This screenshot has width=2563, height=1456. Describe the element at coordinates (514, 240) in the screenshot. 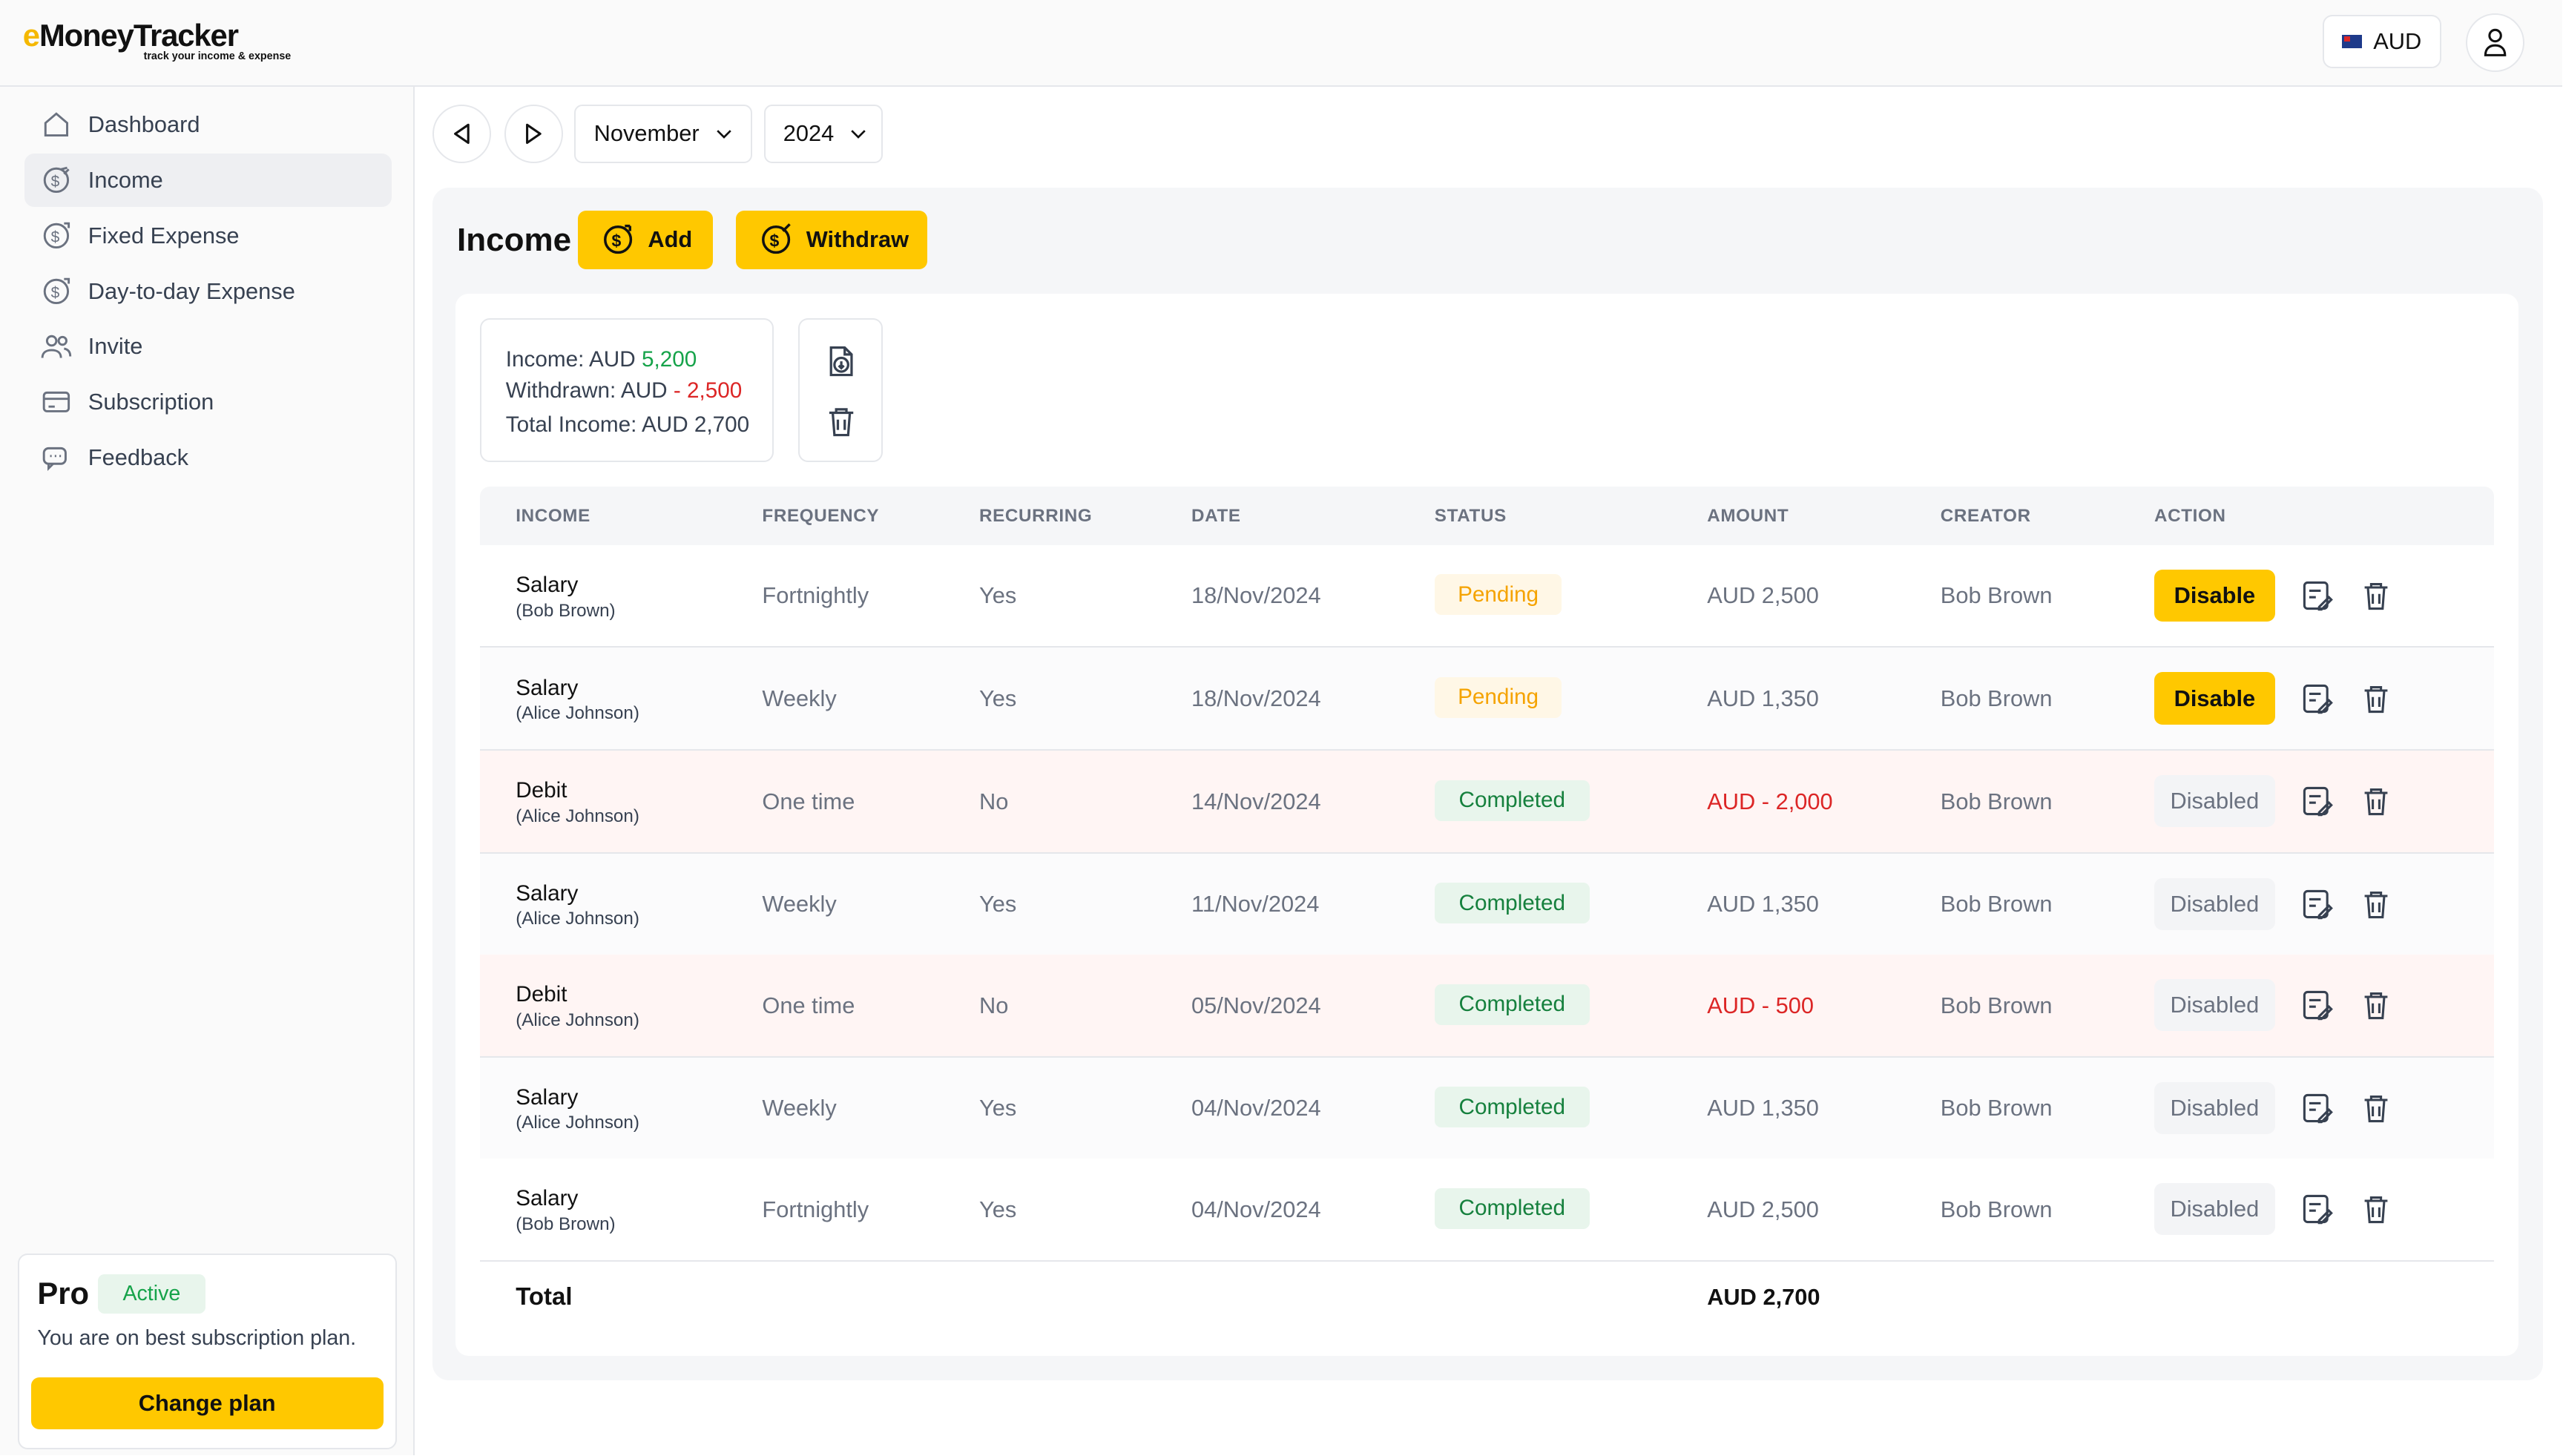

I see `page-title: Income` at that location.